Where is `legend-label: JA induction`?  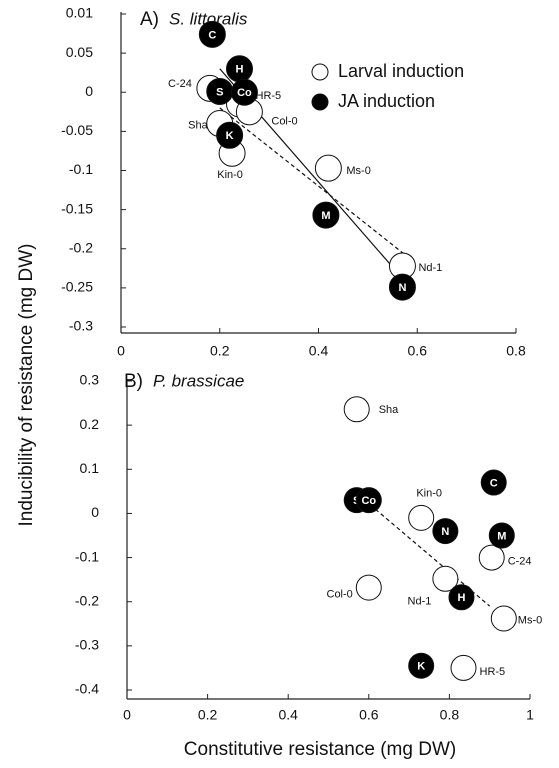
legend-label: JA induction is located at coordinates (386, 101).